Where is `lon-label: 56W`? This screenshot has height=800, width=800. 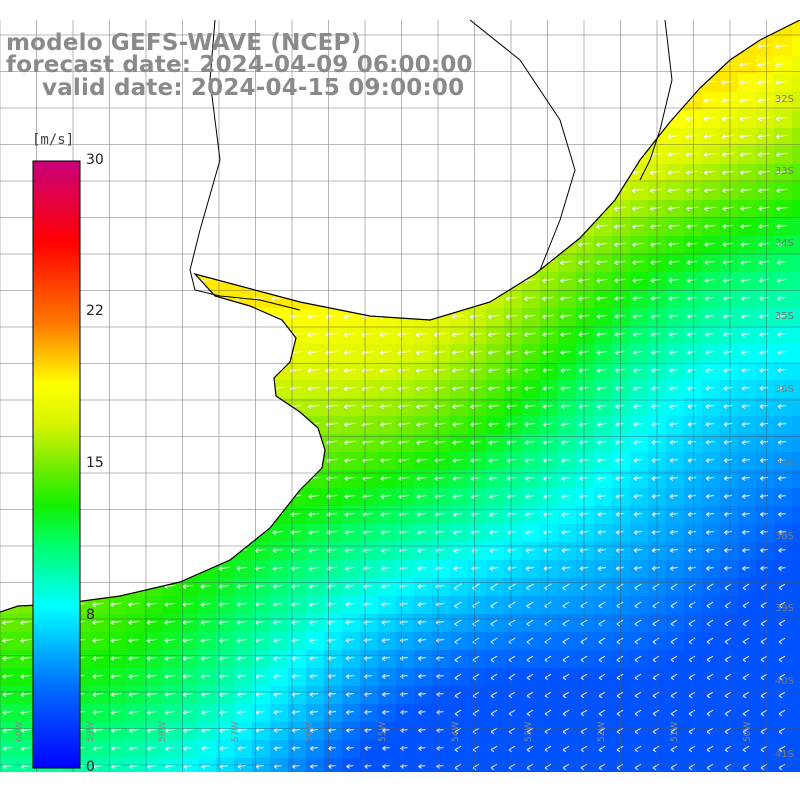 lon-label: 56W is located at coordinates (310, 731).